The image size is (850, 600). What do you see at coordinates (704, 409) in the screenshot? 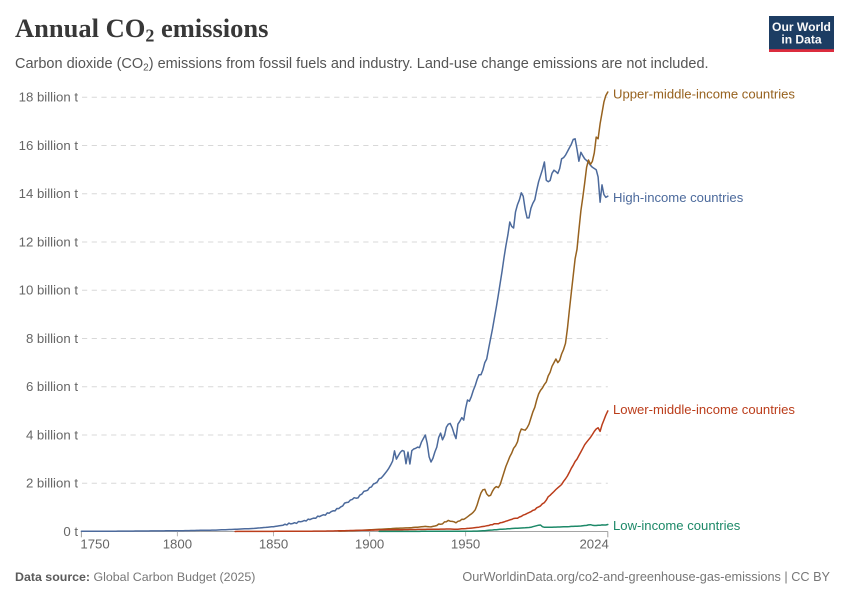
I see `svg-text: Lower-middle-income countries` at bounding box center [704, 409].